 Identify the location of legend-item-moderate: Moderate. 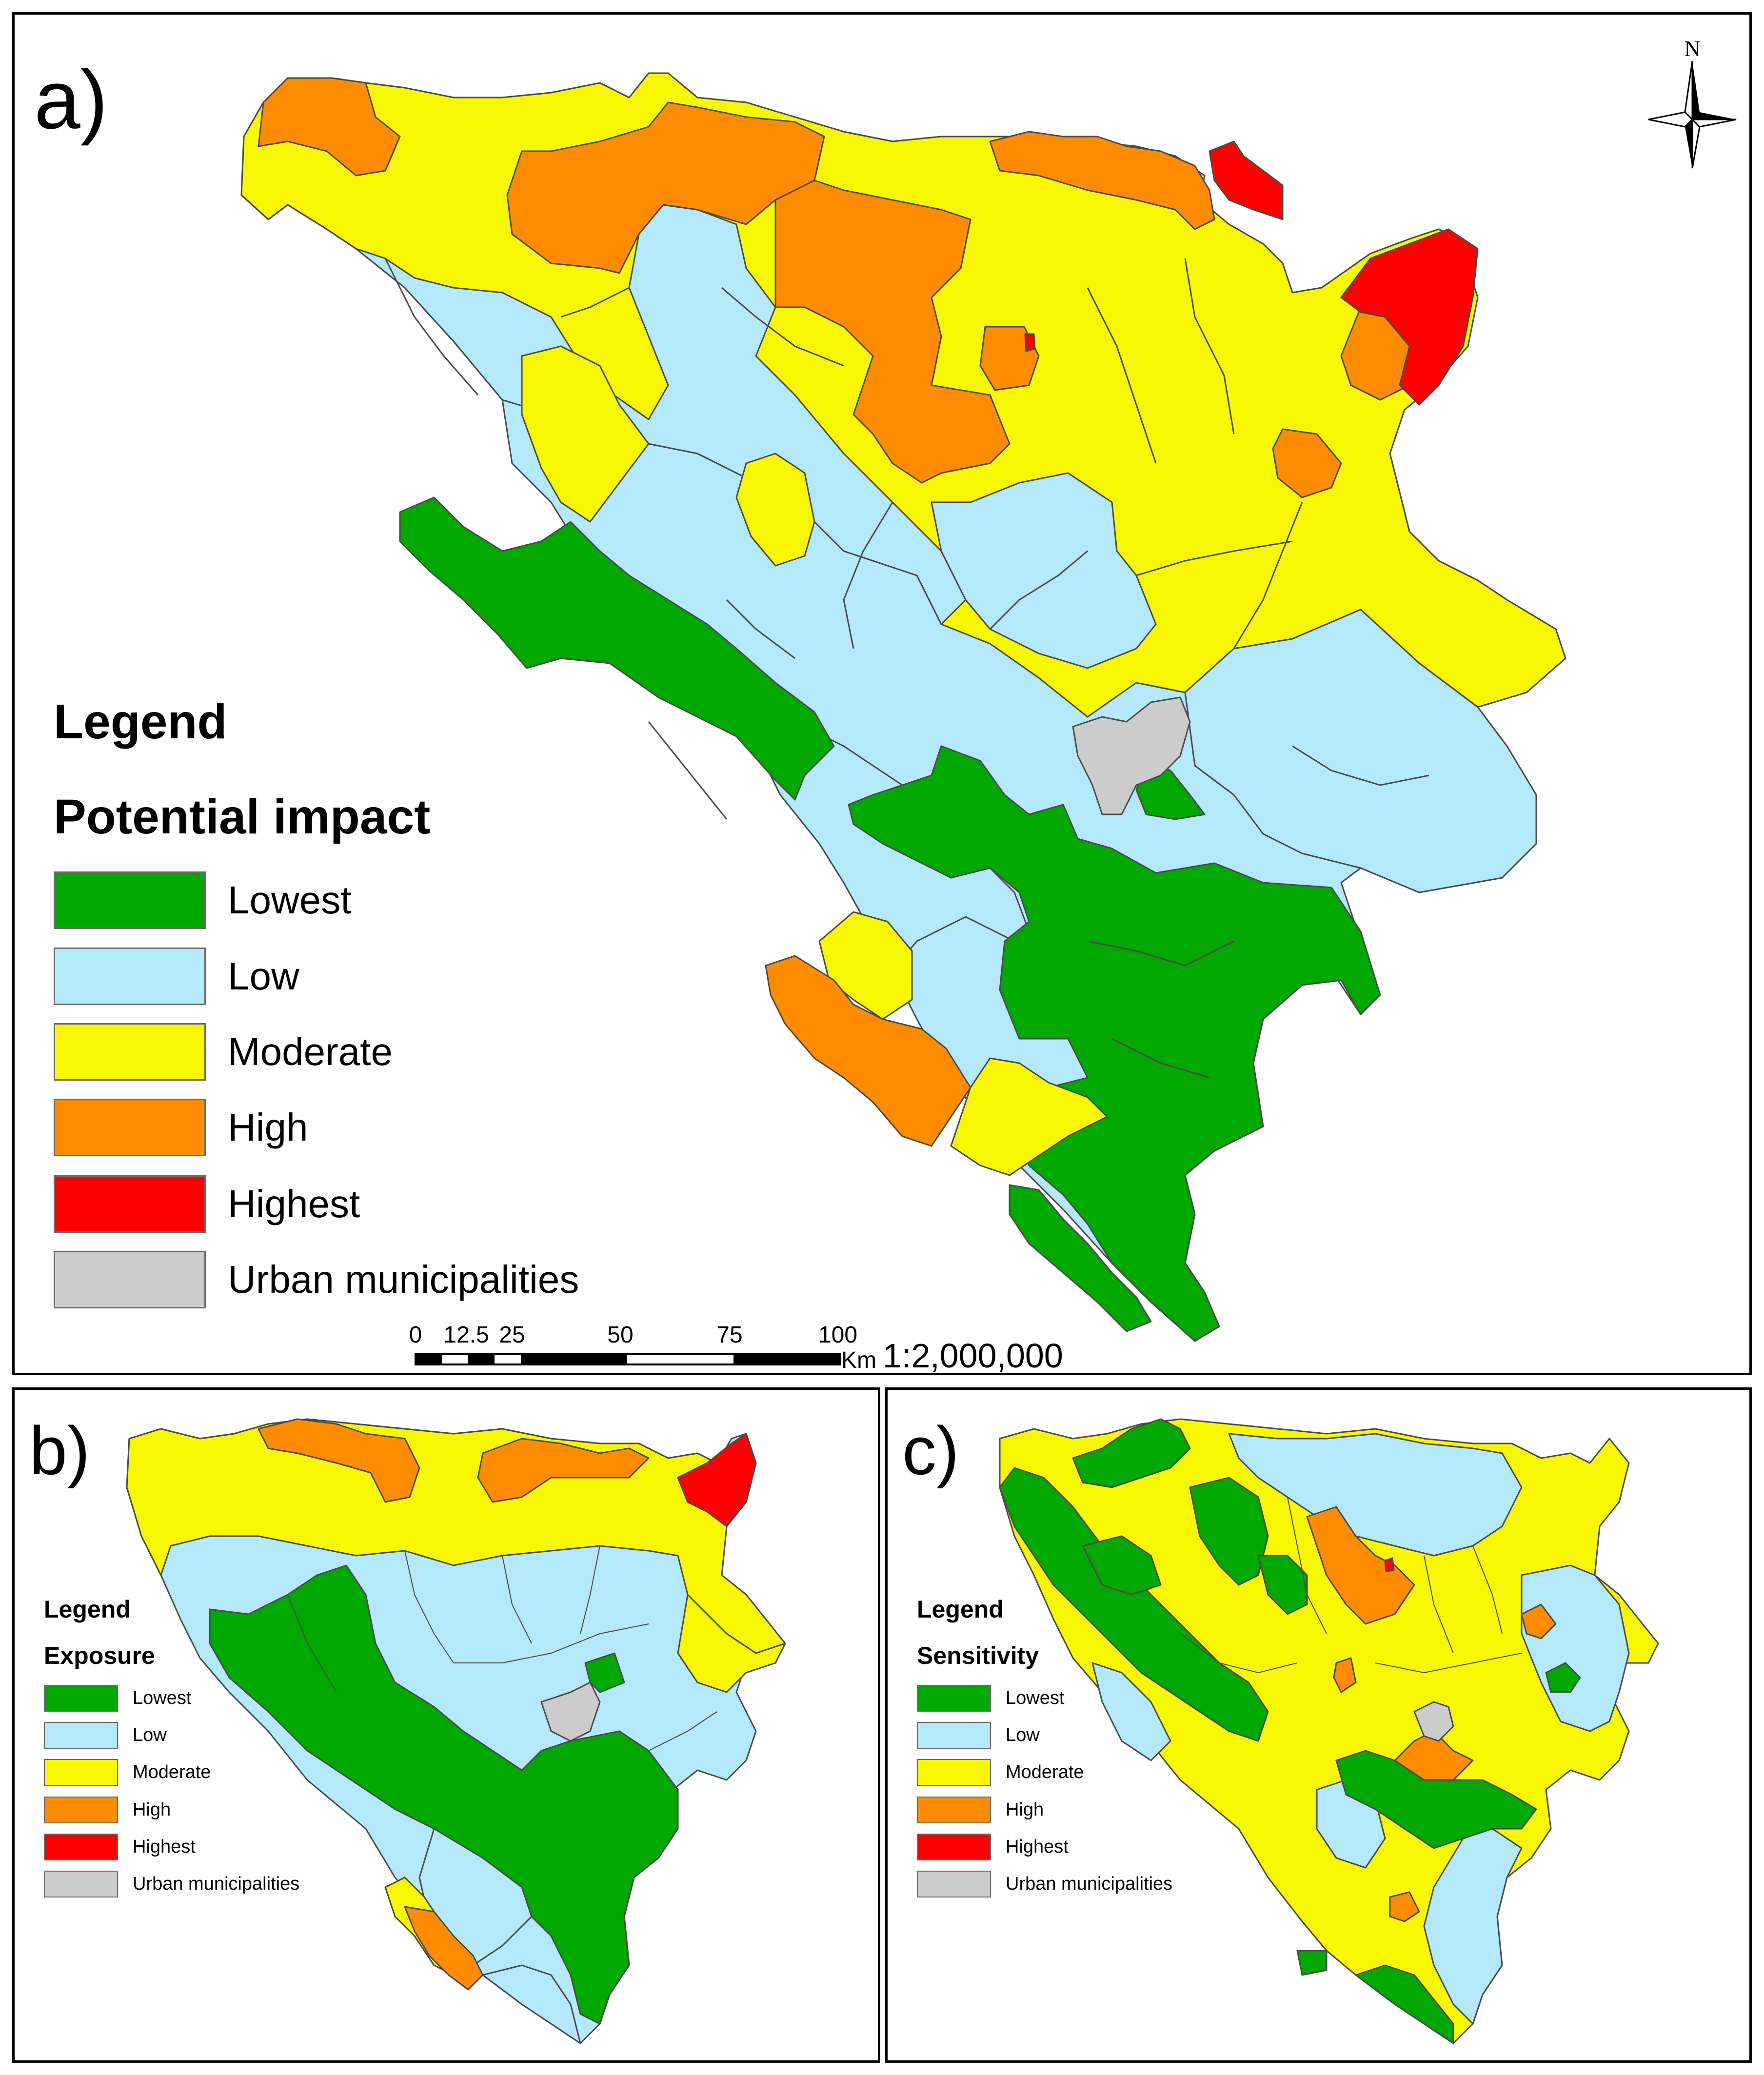
(1000, 1772).